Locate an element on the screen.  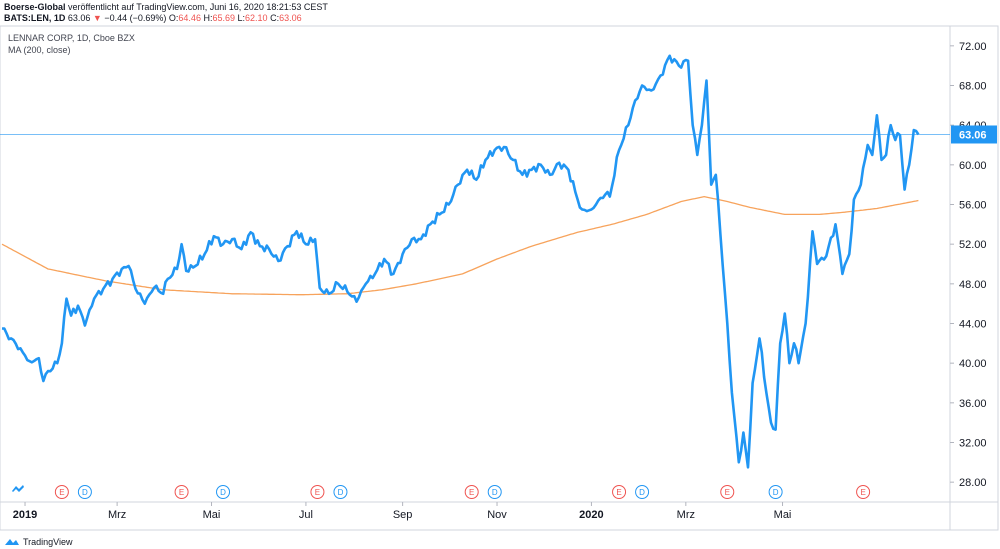
tradingview-logo-icon is located at coordinates (12, 542).